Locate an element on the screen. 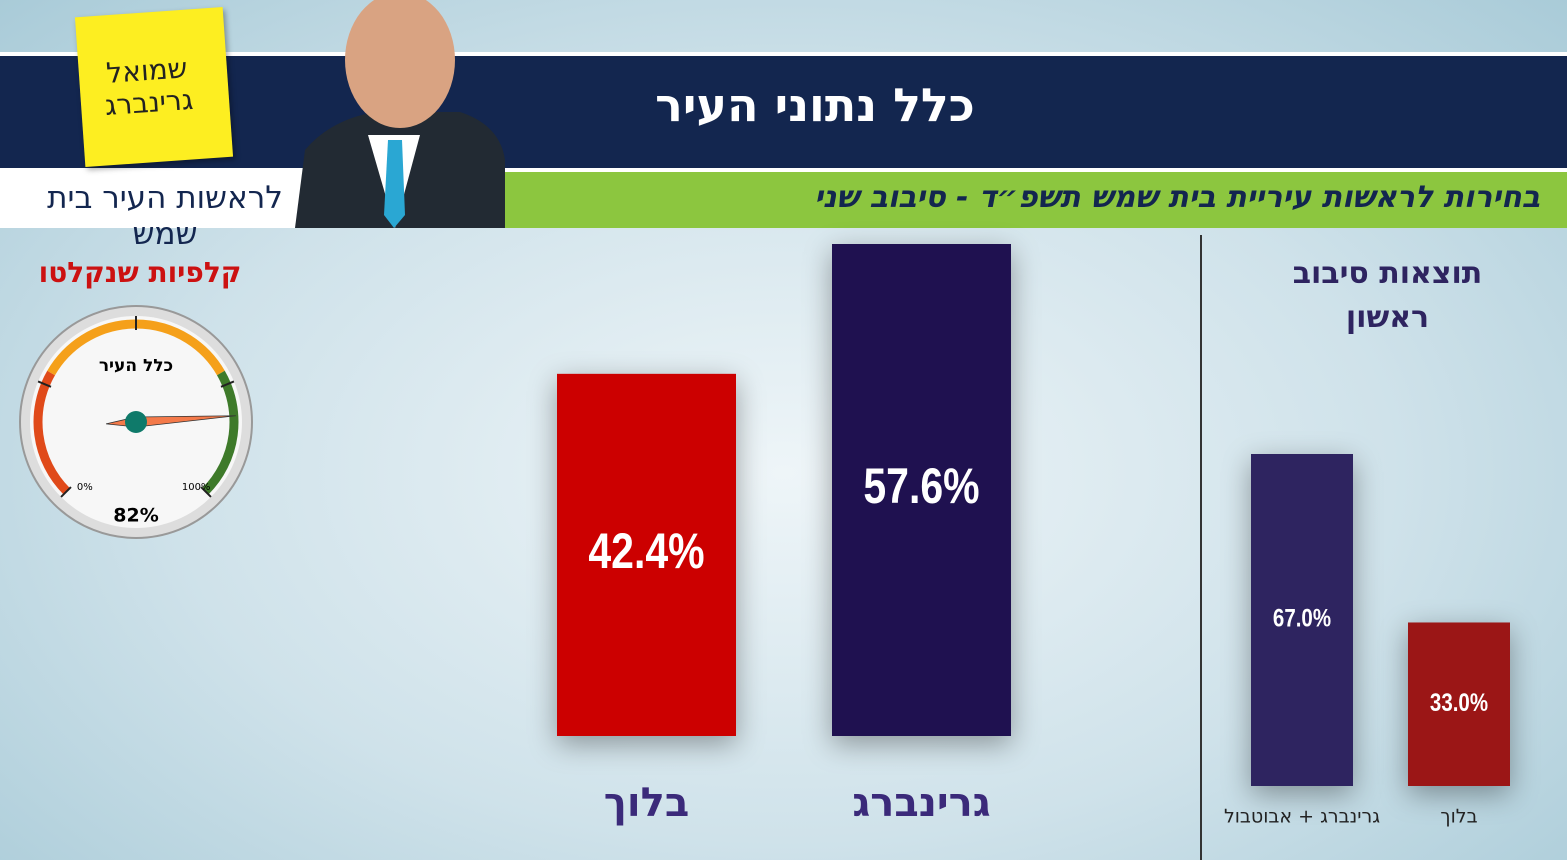  bar-value-label: 33.0% is located at coordinates (1459, 702).